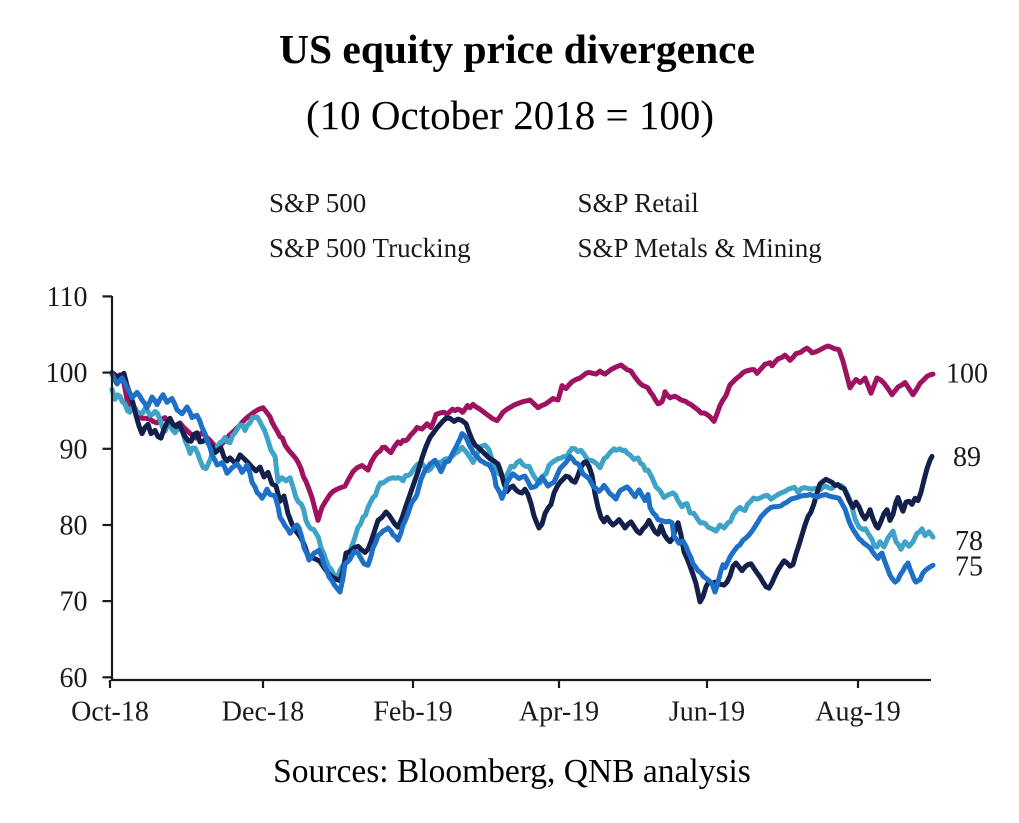  I want to click on svg-text: 78, so click(969, 541).